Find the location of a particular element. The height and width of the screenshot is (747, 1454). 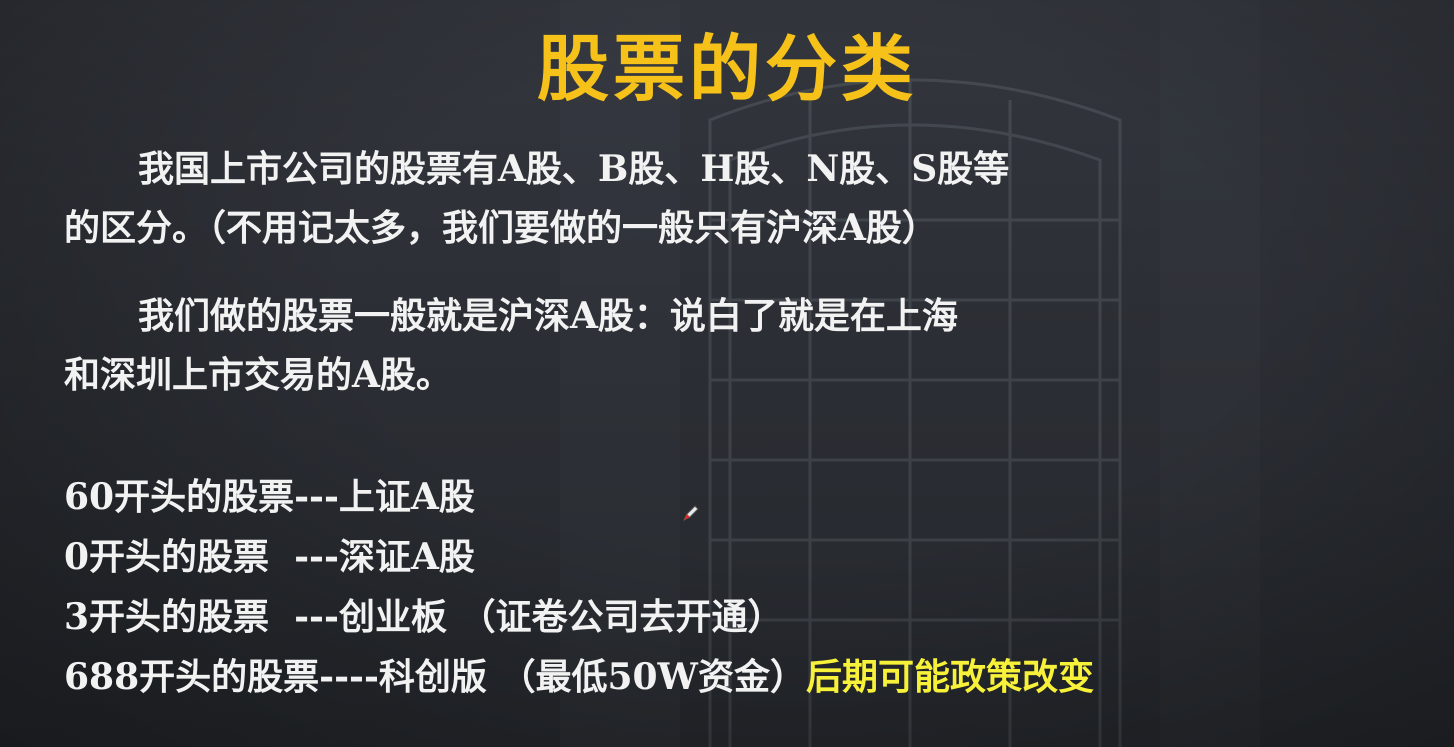

paragraph-hushen-a-share: 我们做的股票一般就是沪深A股：说白了就是在上海 和深圳上市交易的A股。 is located at coordinates (624, 346).